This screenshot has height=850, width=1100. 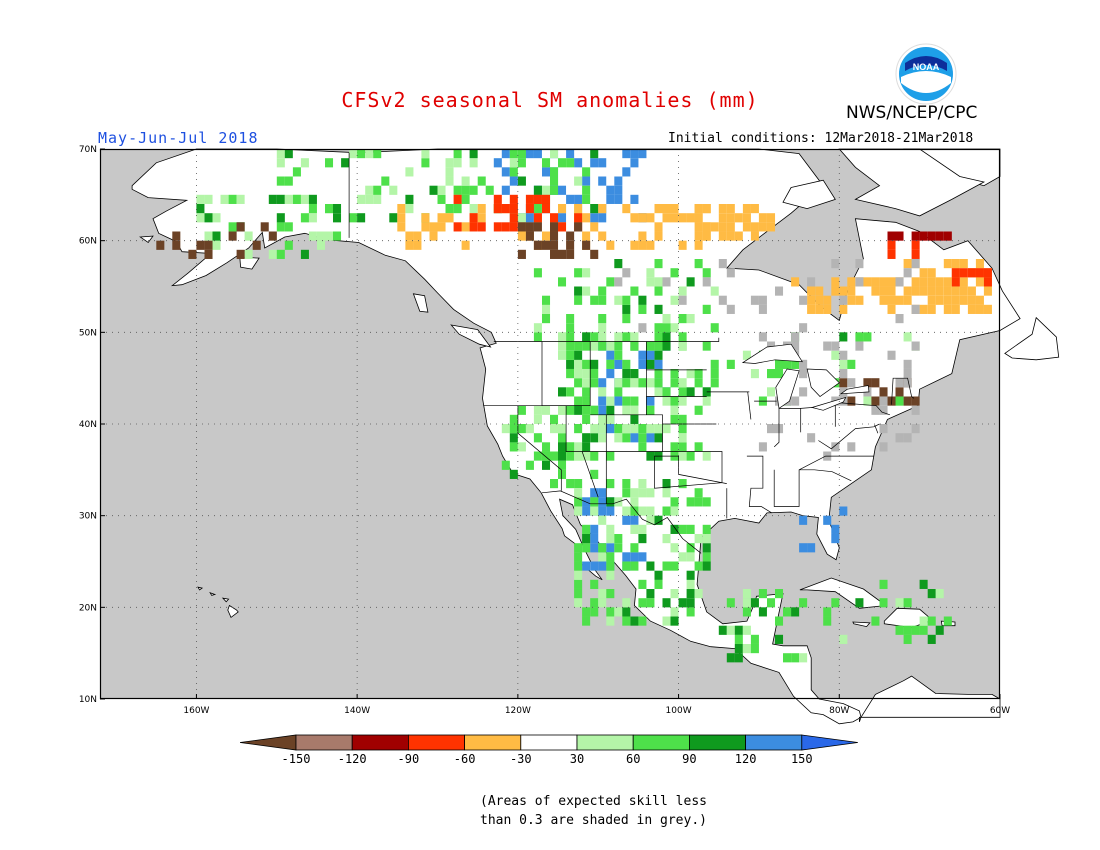 I want to click on latitude-tick-label: 70N, so click(x=88, y=150).